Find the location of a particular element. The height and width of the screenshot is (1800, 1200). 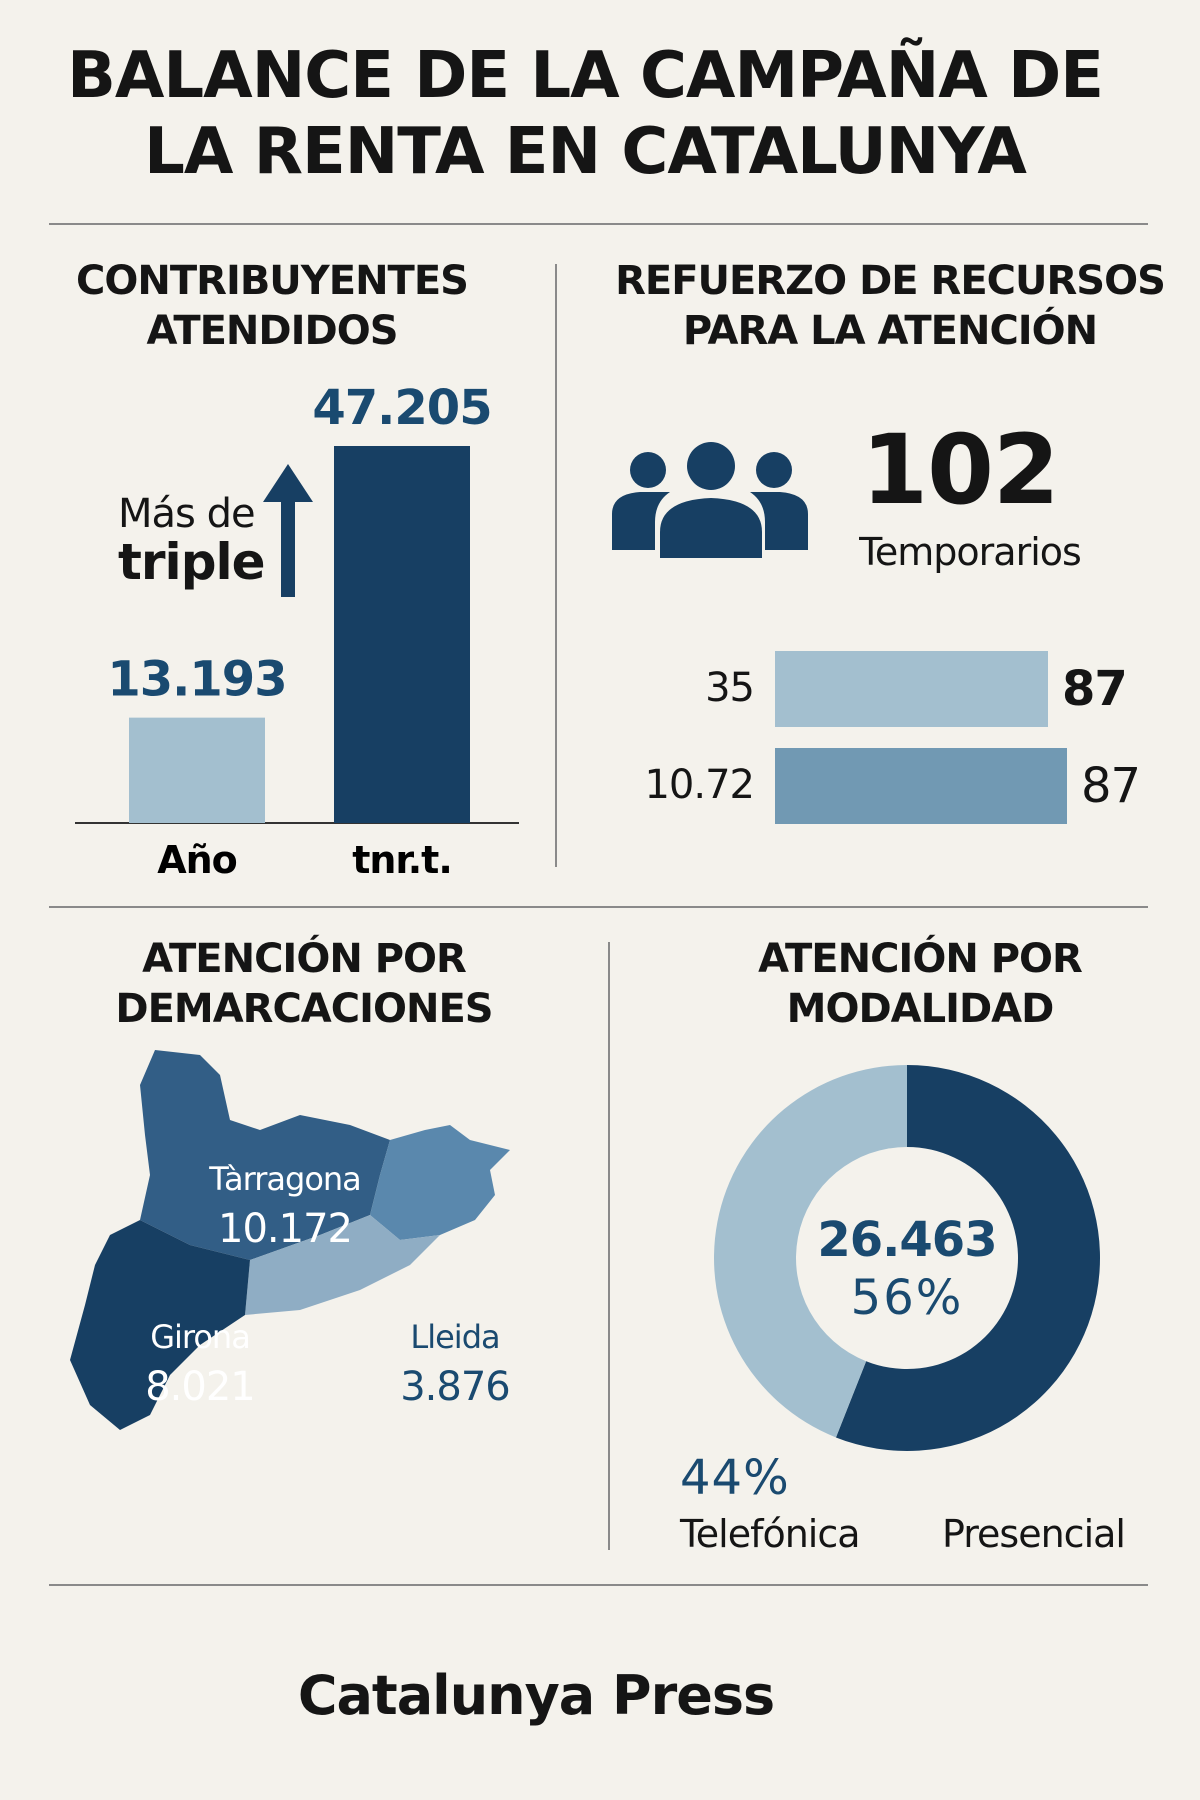

contribuyentes-title-line-1: CONTRIBUYENTES is located at coordinates (272, 281).